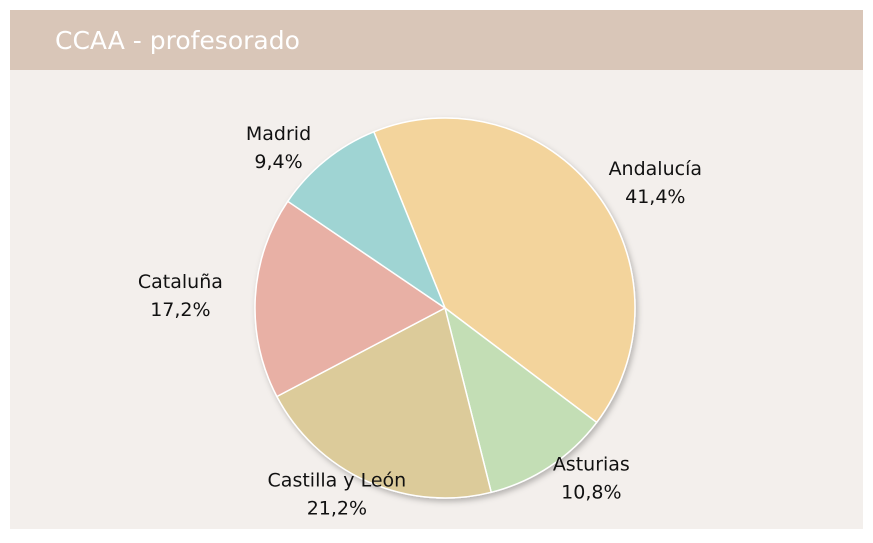  I want to click on slice-label: Asturias, so click(591, 464).